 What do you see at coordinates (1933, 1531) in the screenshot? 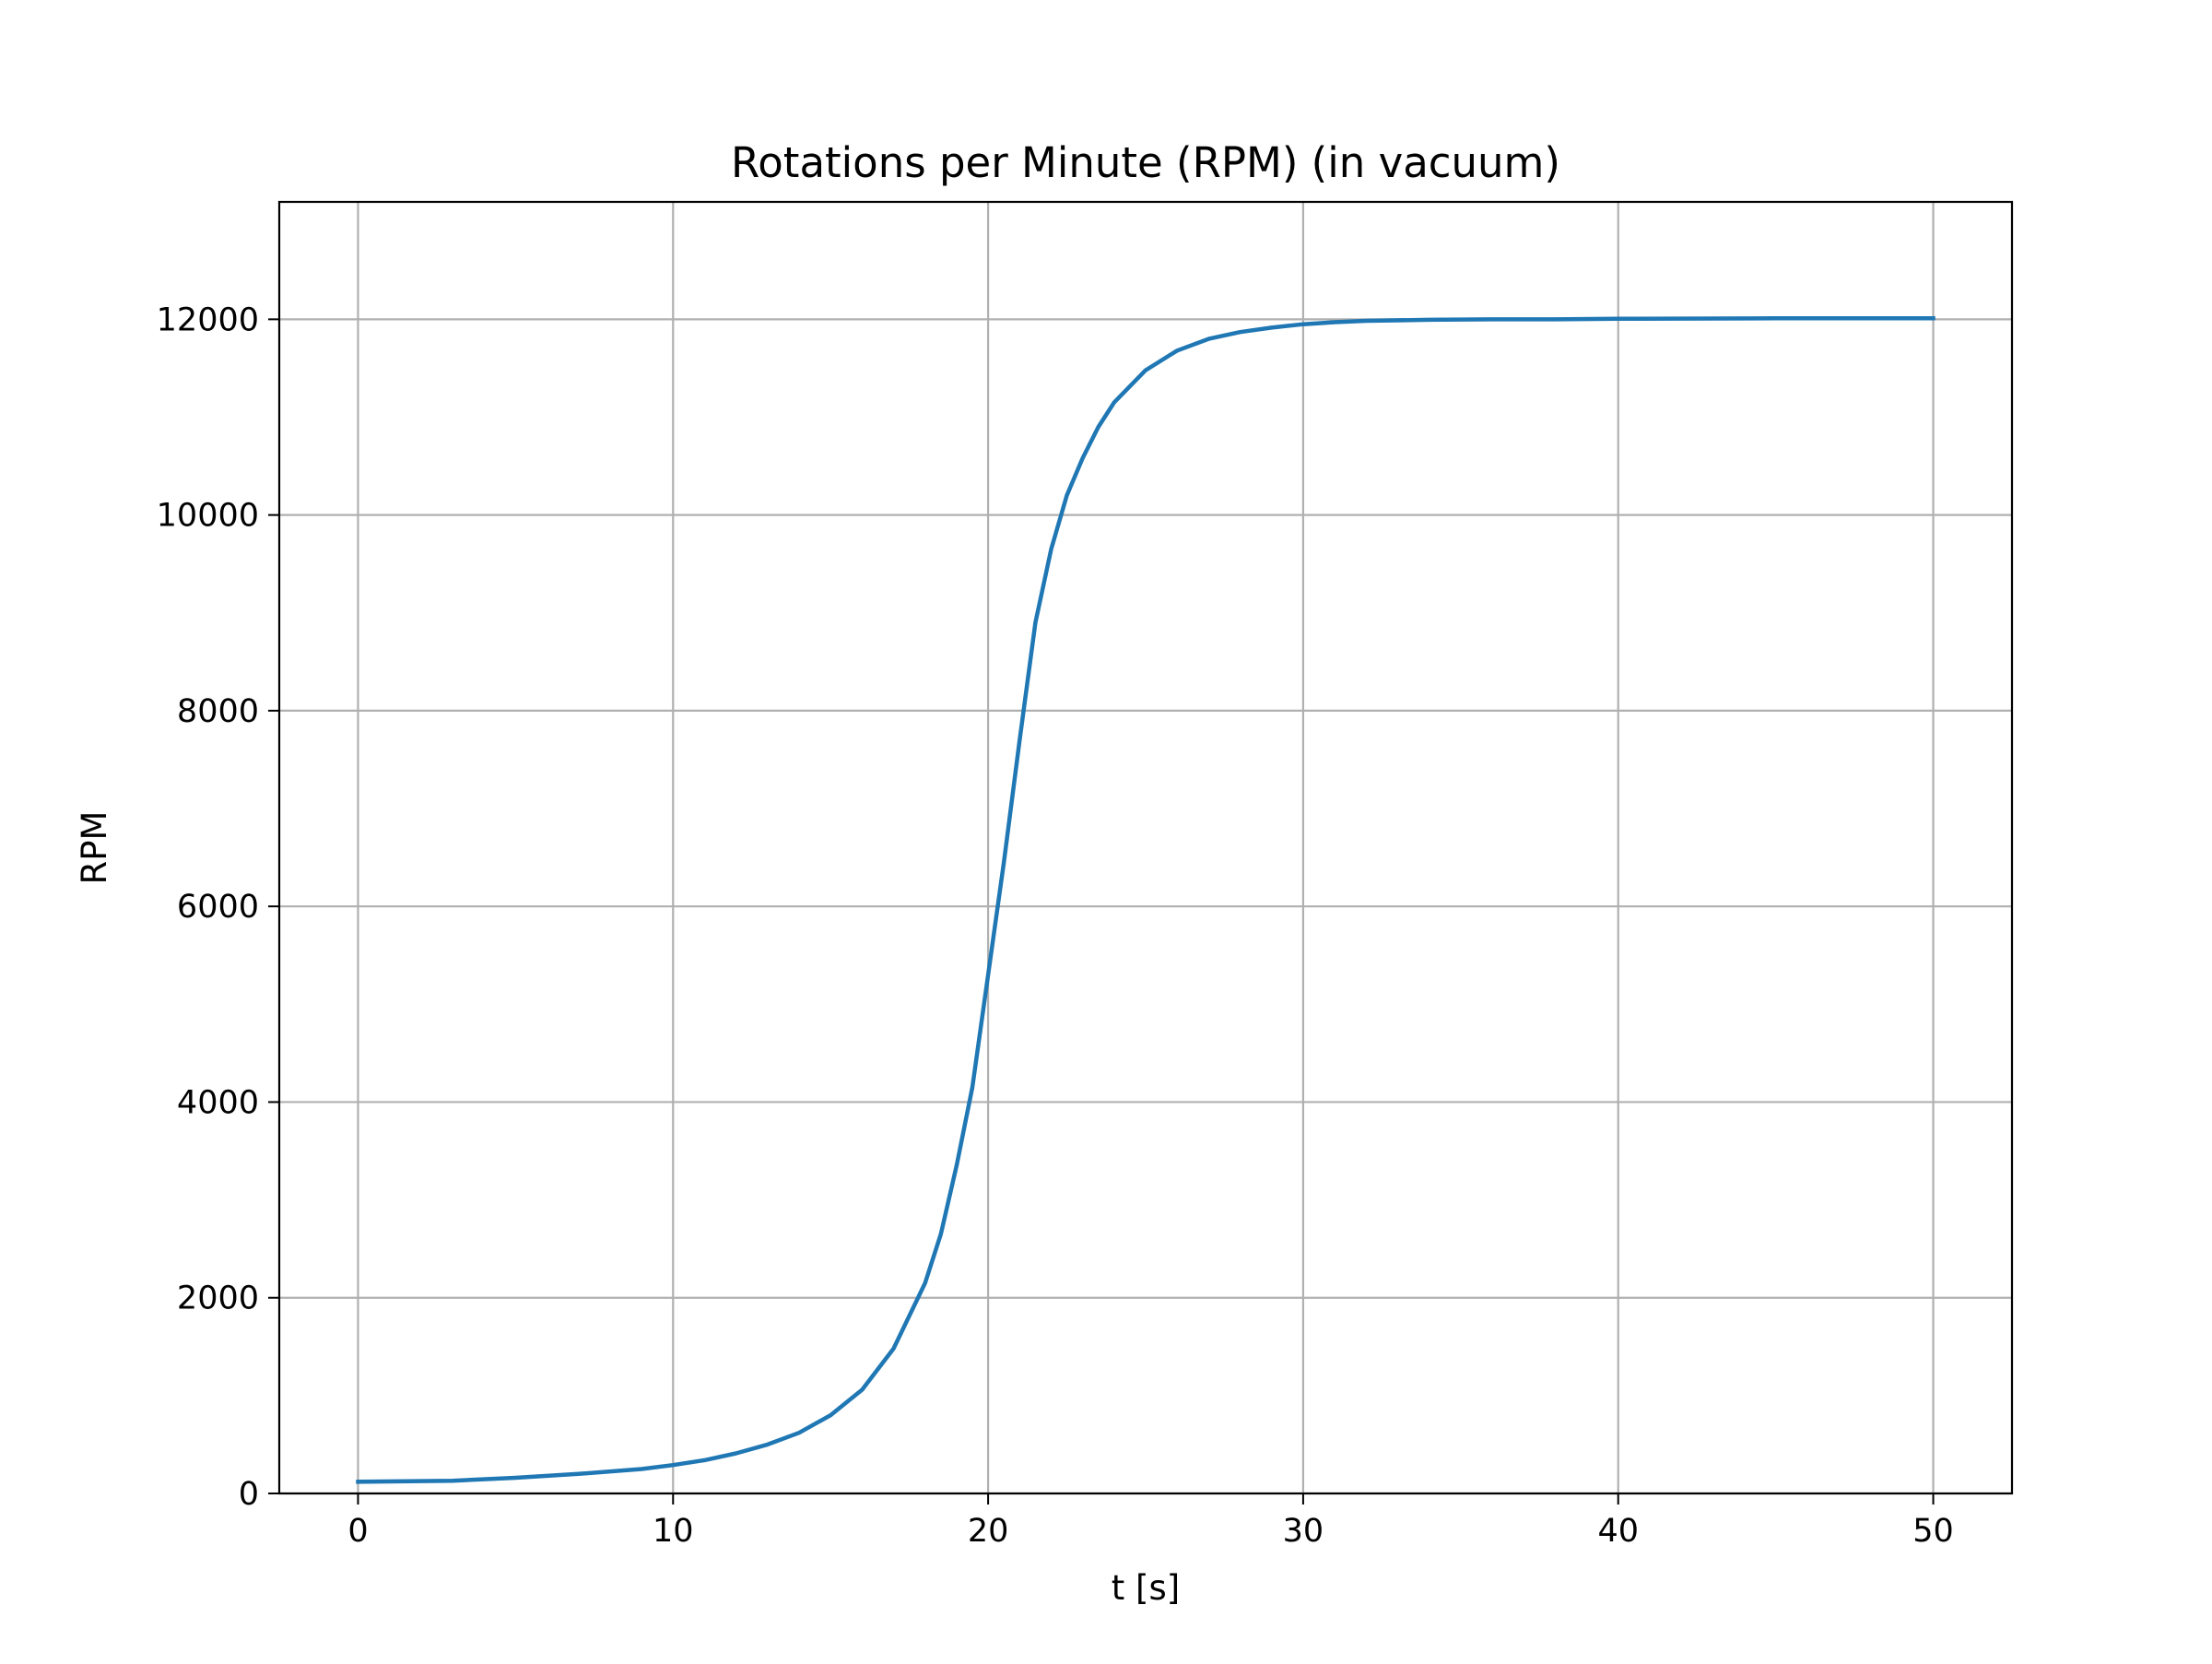
I see `x-tick-label: 50` at bounding box center [1933, 1531].